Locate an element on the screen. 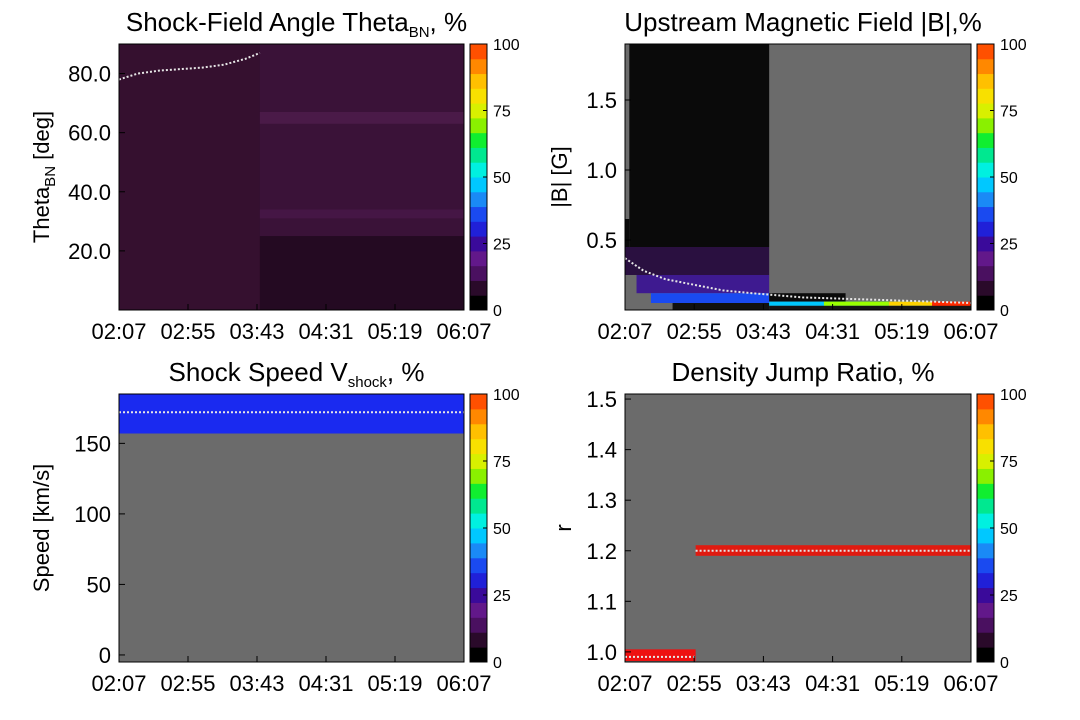  y-axis-label-subscript: BN is located at coordinates (50, 176).